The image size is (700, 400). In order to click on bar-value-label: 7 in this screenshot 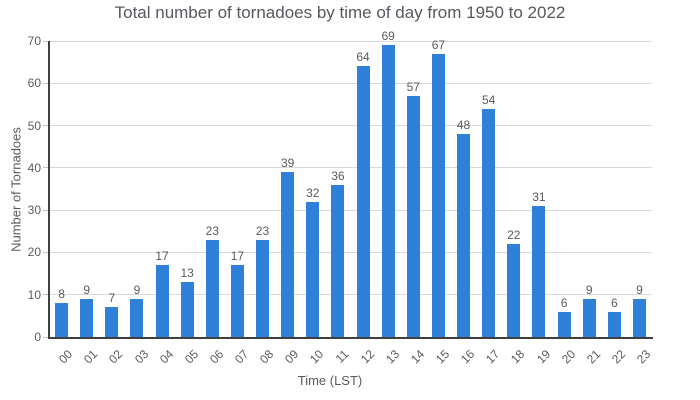, I will do `click(112, 298)`.